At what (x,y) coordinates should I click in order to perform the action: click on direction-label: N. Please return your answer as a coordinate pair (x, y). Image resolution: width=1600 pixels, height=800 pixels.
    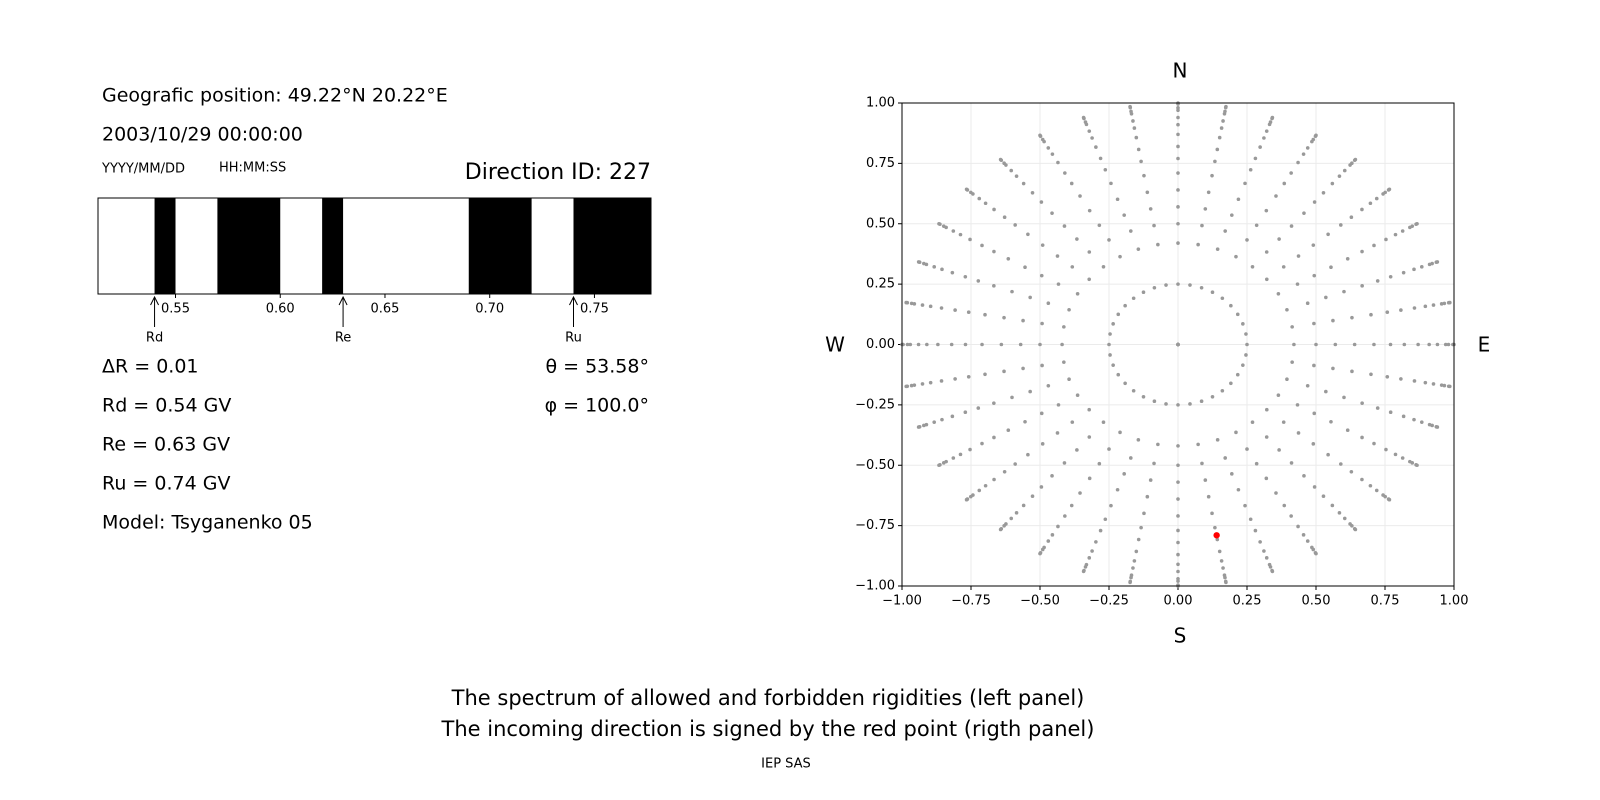
    Looking at the image, I should click on (1180, 71).